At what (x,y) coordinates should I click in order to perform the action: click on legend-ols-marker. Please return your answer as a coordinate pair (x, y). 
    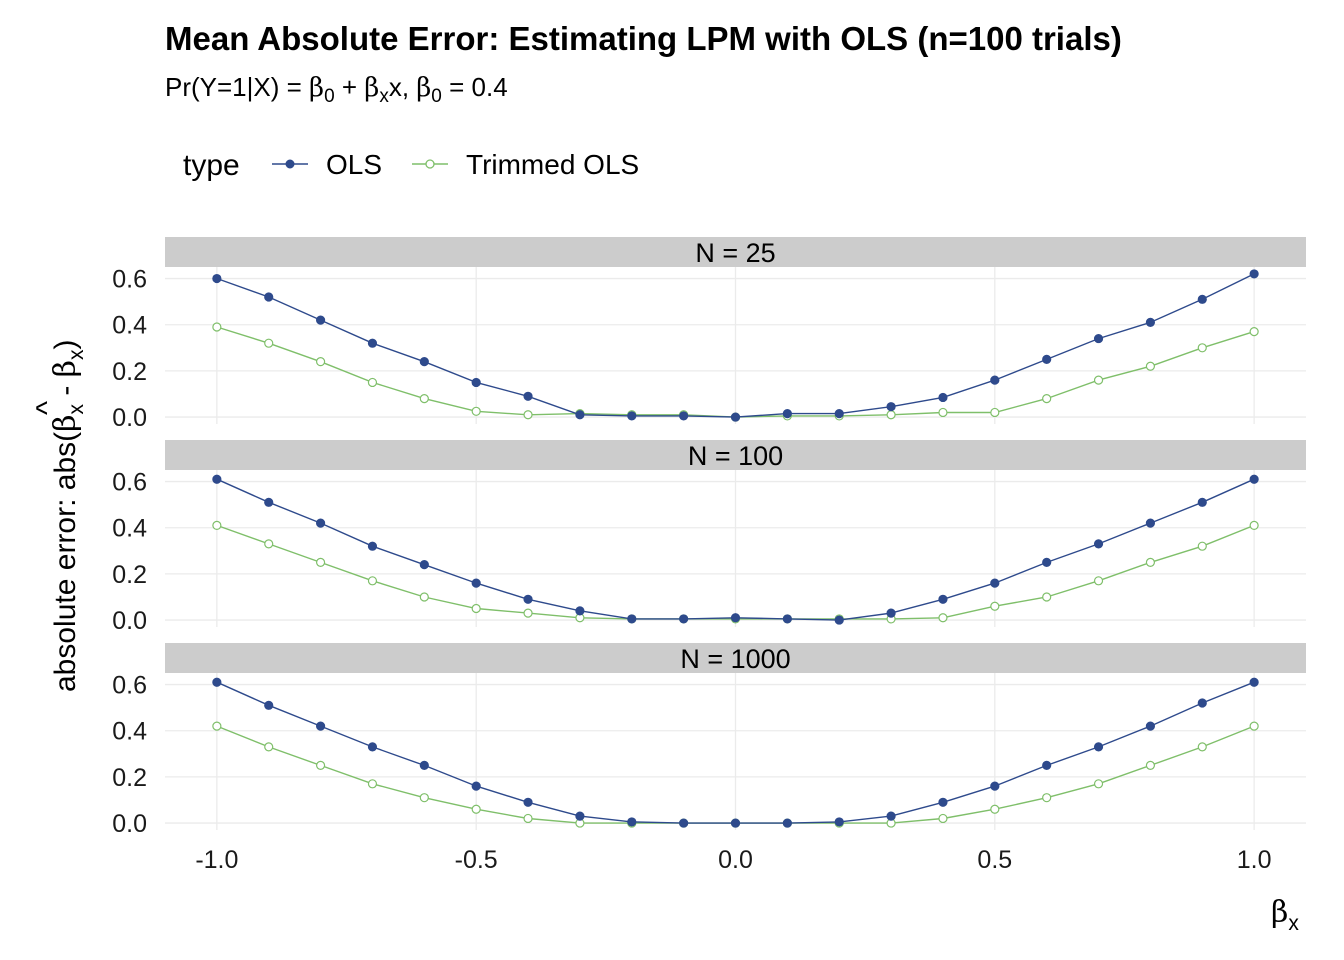
    Looking at the image, I should click on (290, 164).